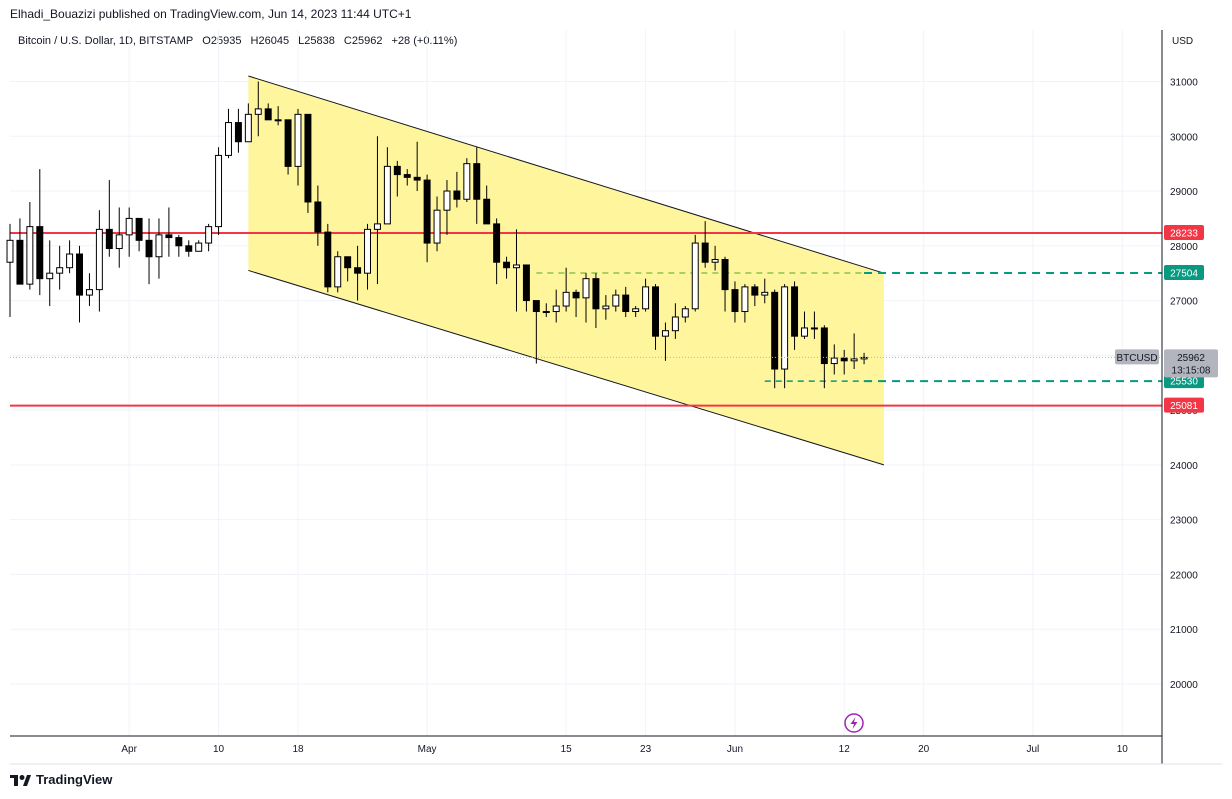 The image size is (1232, 799). I want to click on symbol-tag-bg, so click(1137, 357).